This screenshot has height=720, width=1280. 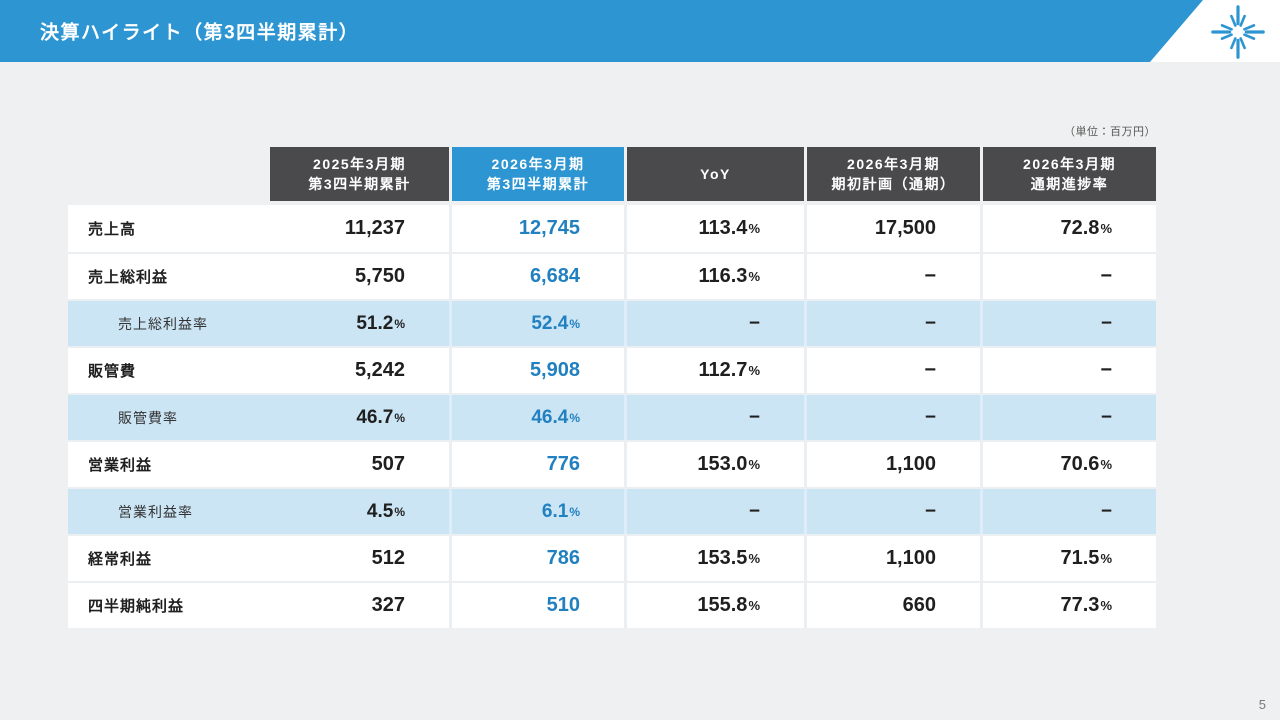 I want to click on row-label: 経常利益, so click(x=120, y=559).